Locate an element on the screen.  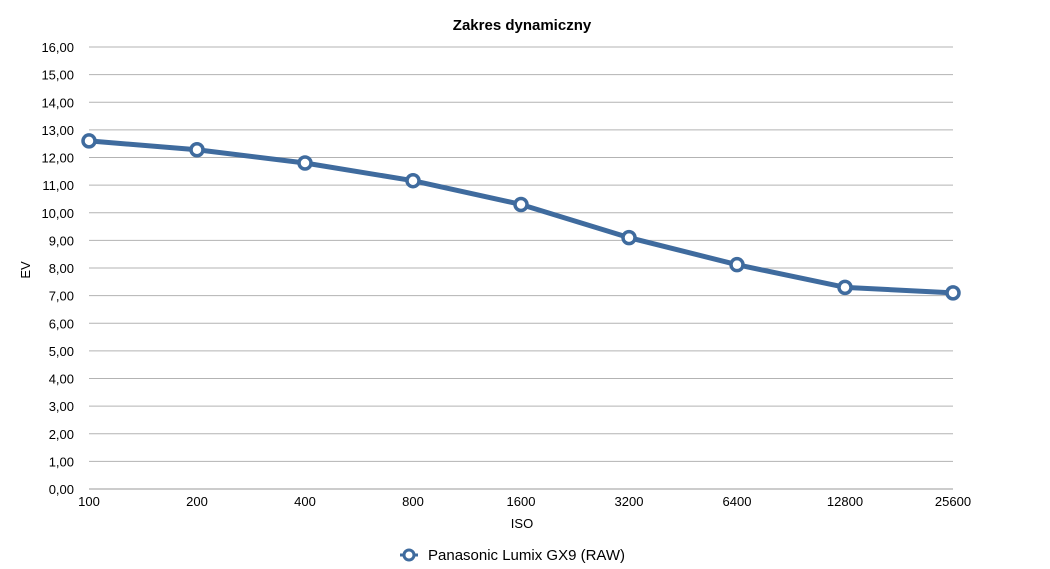
y-tick-label: 14,00 is located at coordinates (57, 102).